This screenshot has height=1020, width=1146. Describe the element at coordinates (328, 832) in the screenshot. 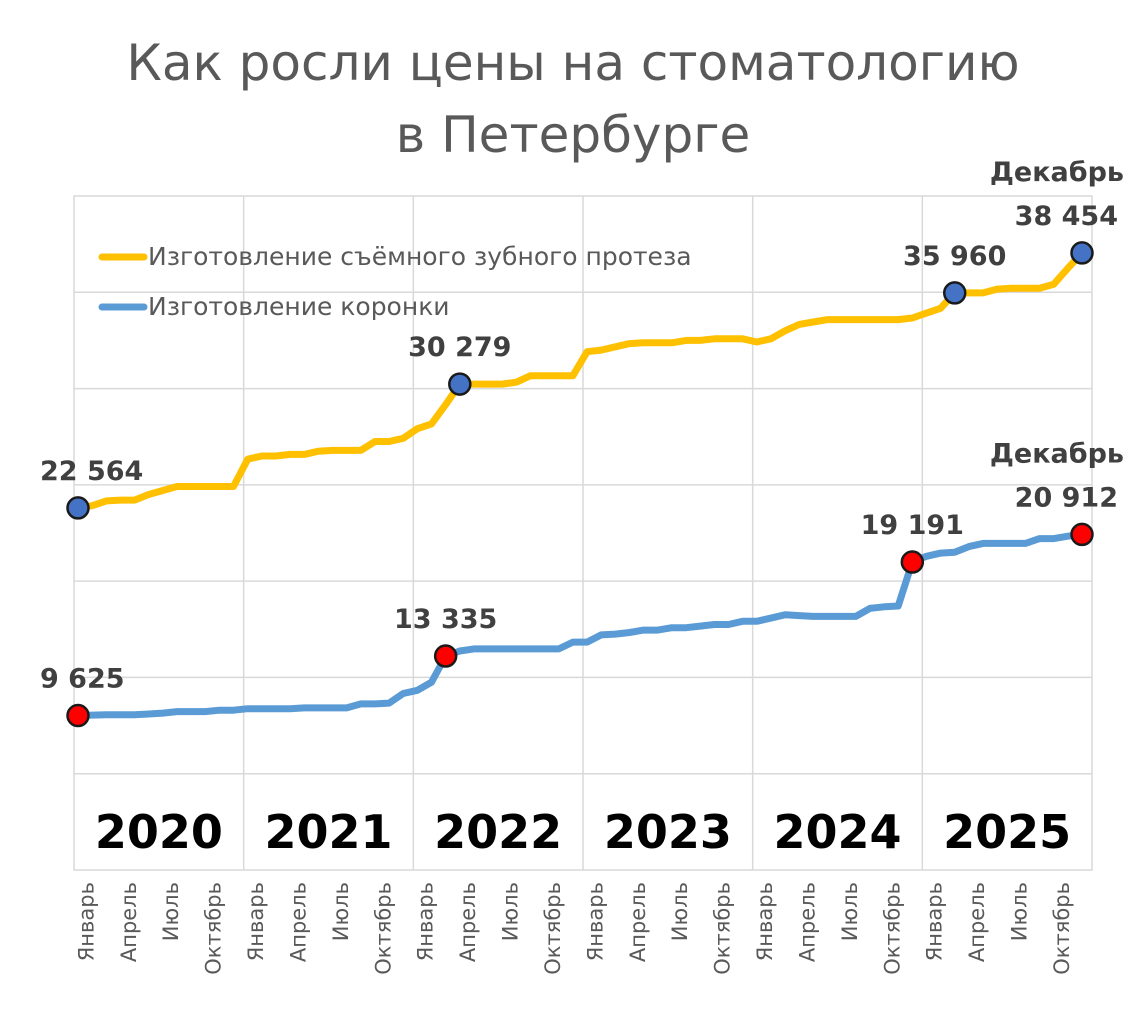

I see `year-label-2021: 2021` at that location.